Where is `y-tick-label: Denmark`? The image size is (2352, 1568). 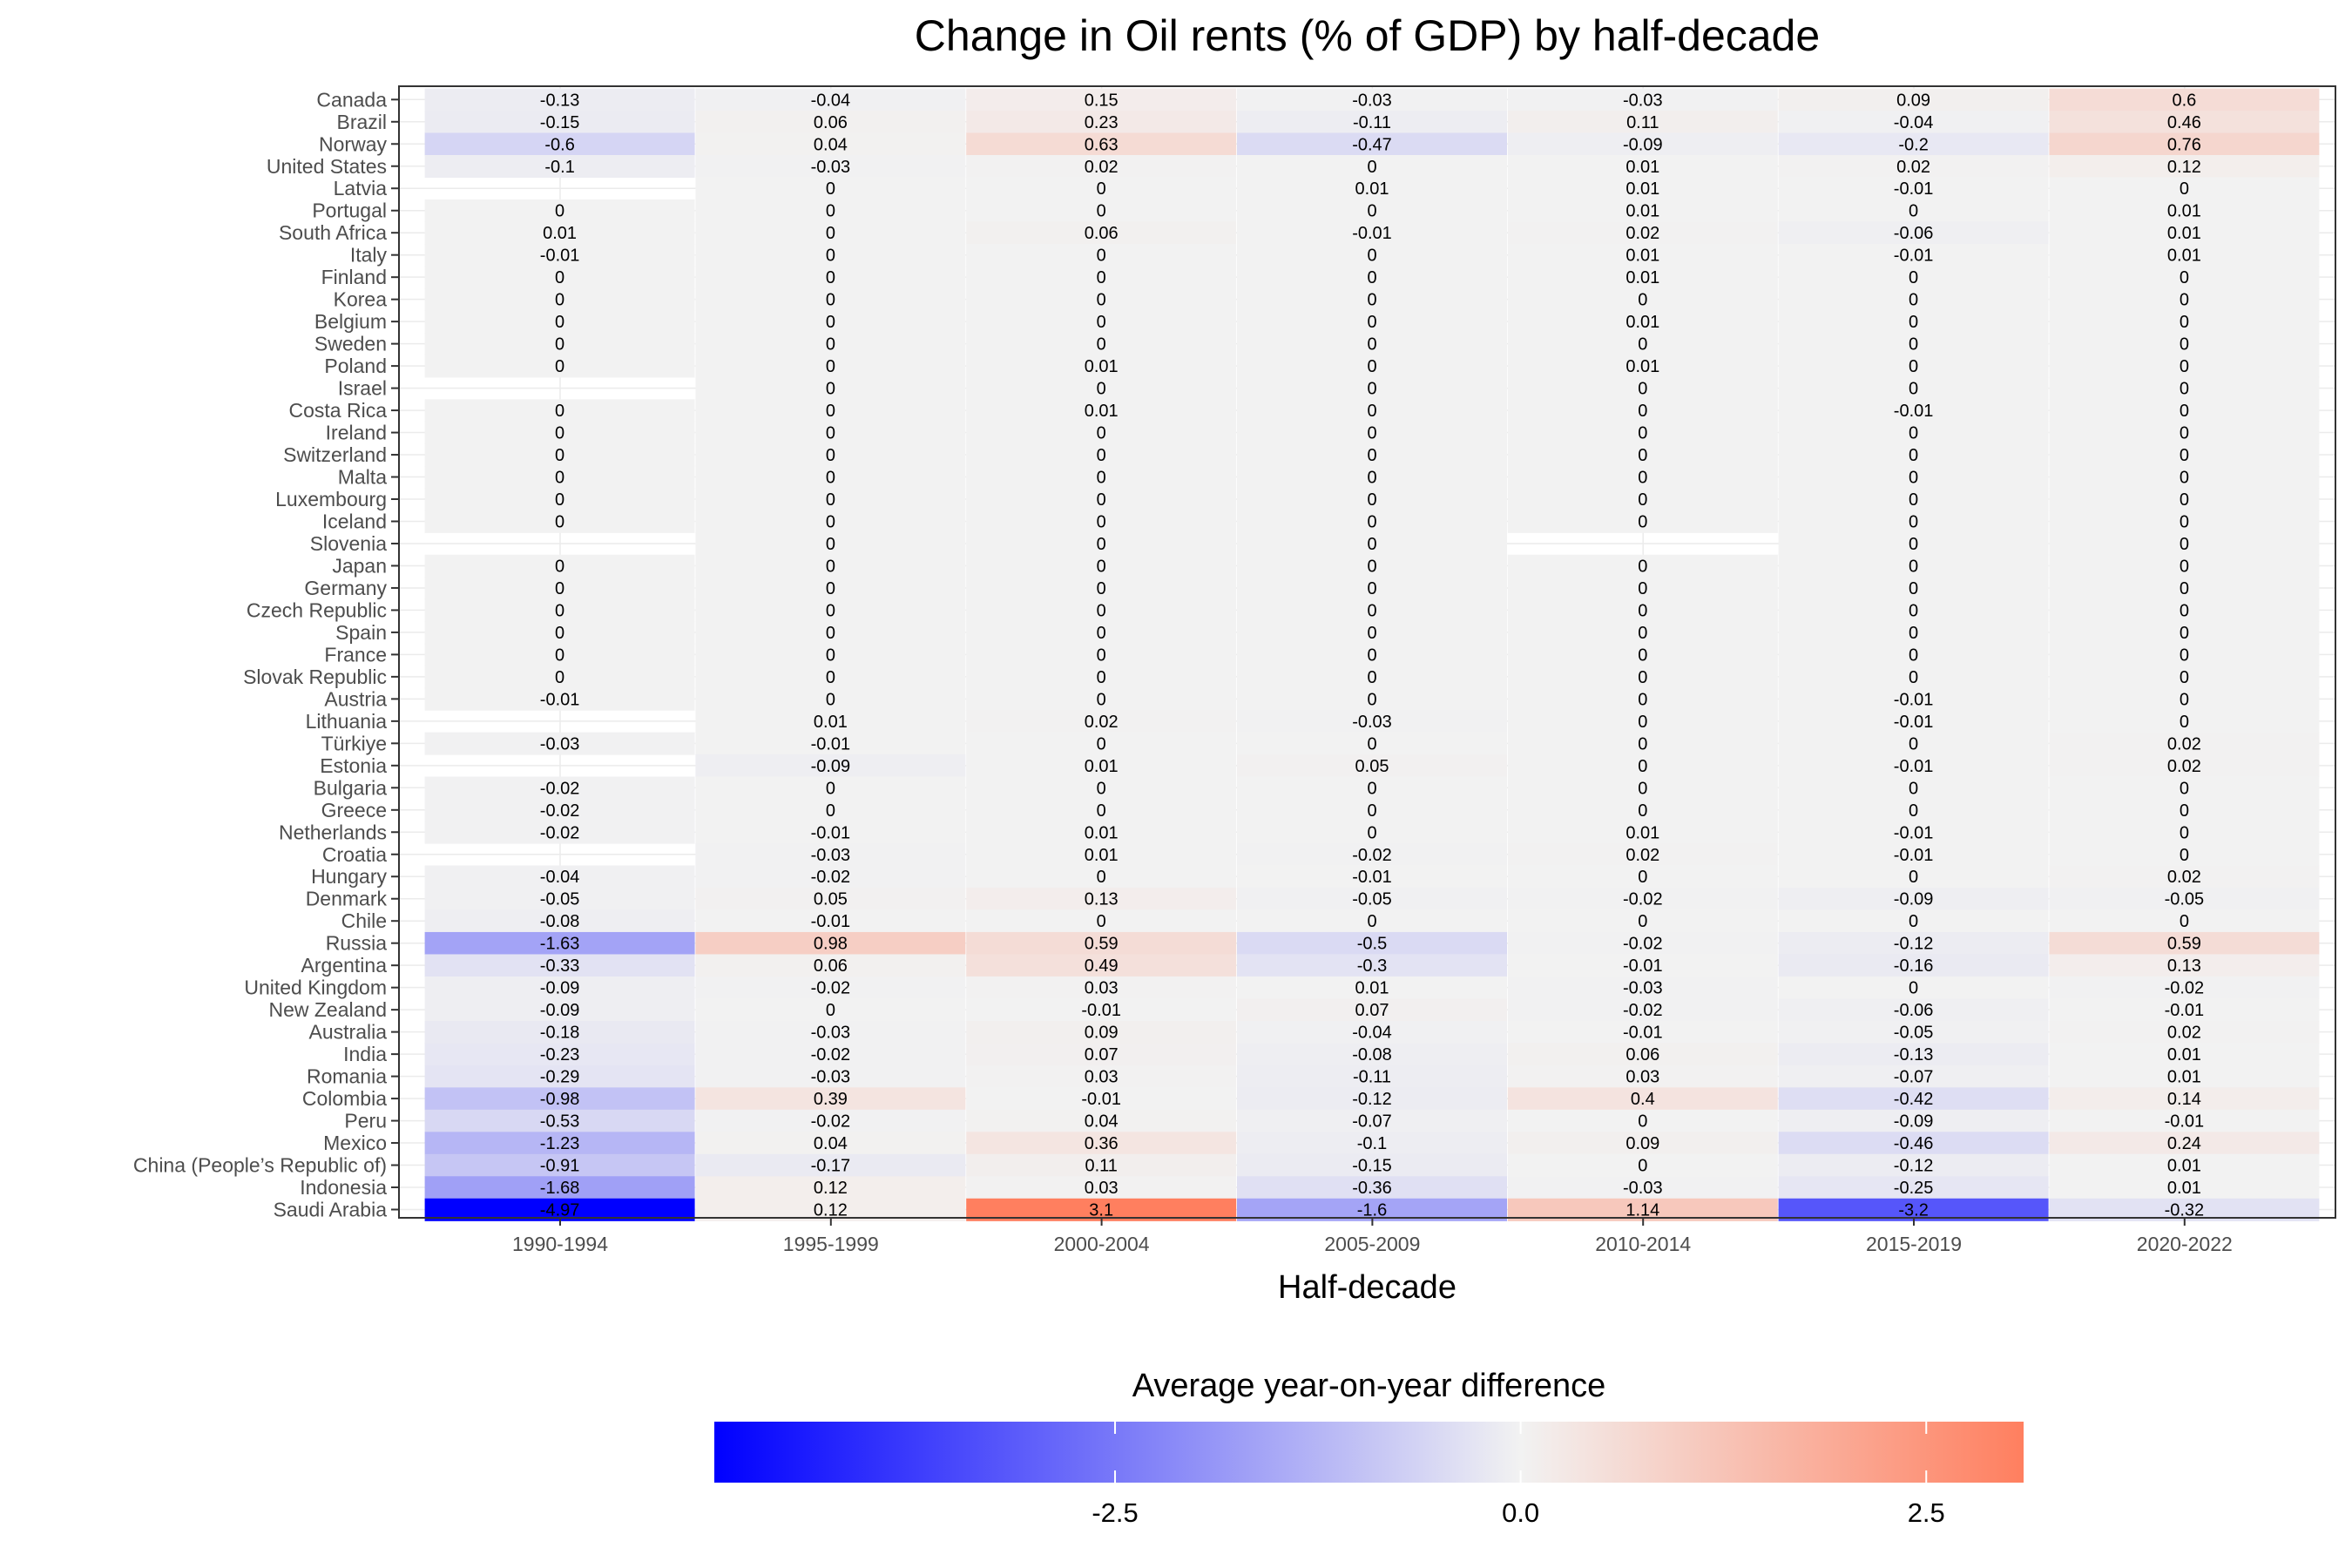
y-tick-label: Denmark is located at coordinates (347, 899).